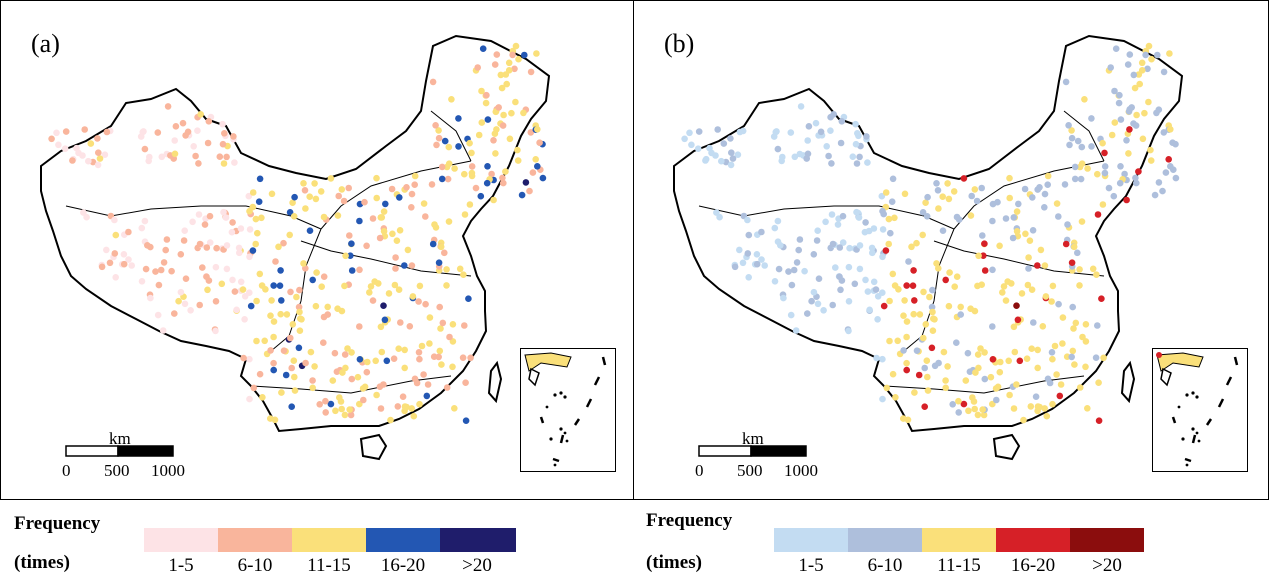 This screenshot has height=580, width=1269. Describe the element at coordinates (478, 540) in the screenshot. I see `legend-swatch-gt20` at that location.